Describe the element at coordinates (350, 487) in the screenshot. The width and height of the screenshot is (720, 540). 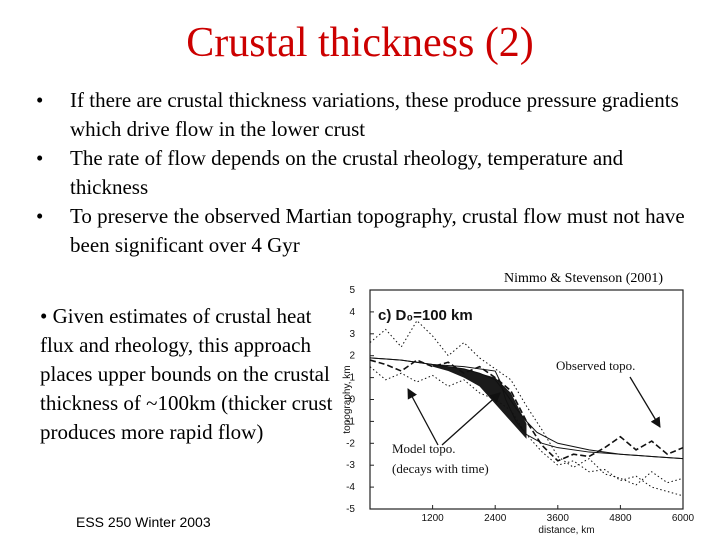
I see `y-tick-label: -4` at that location.